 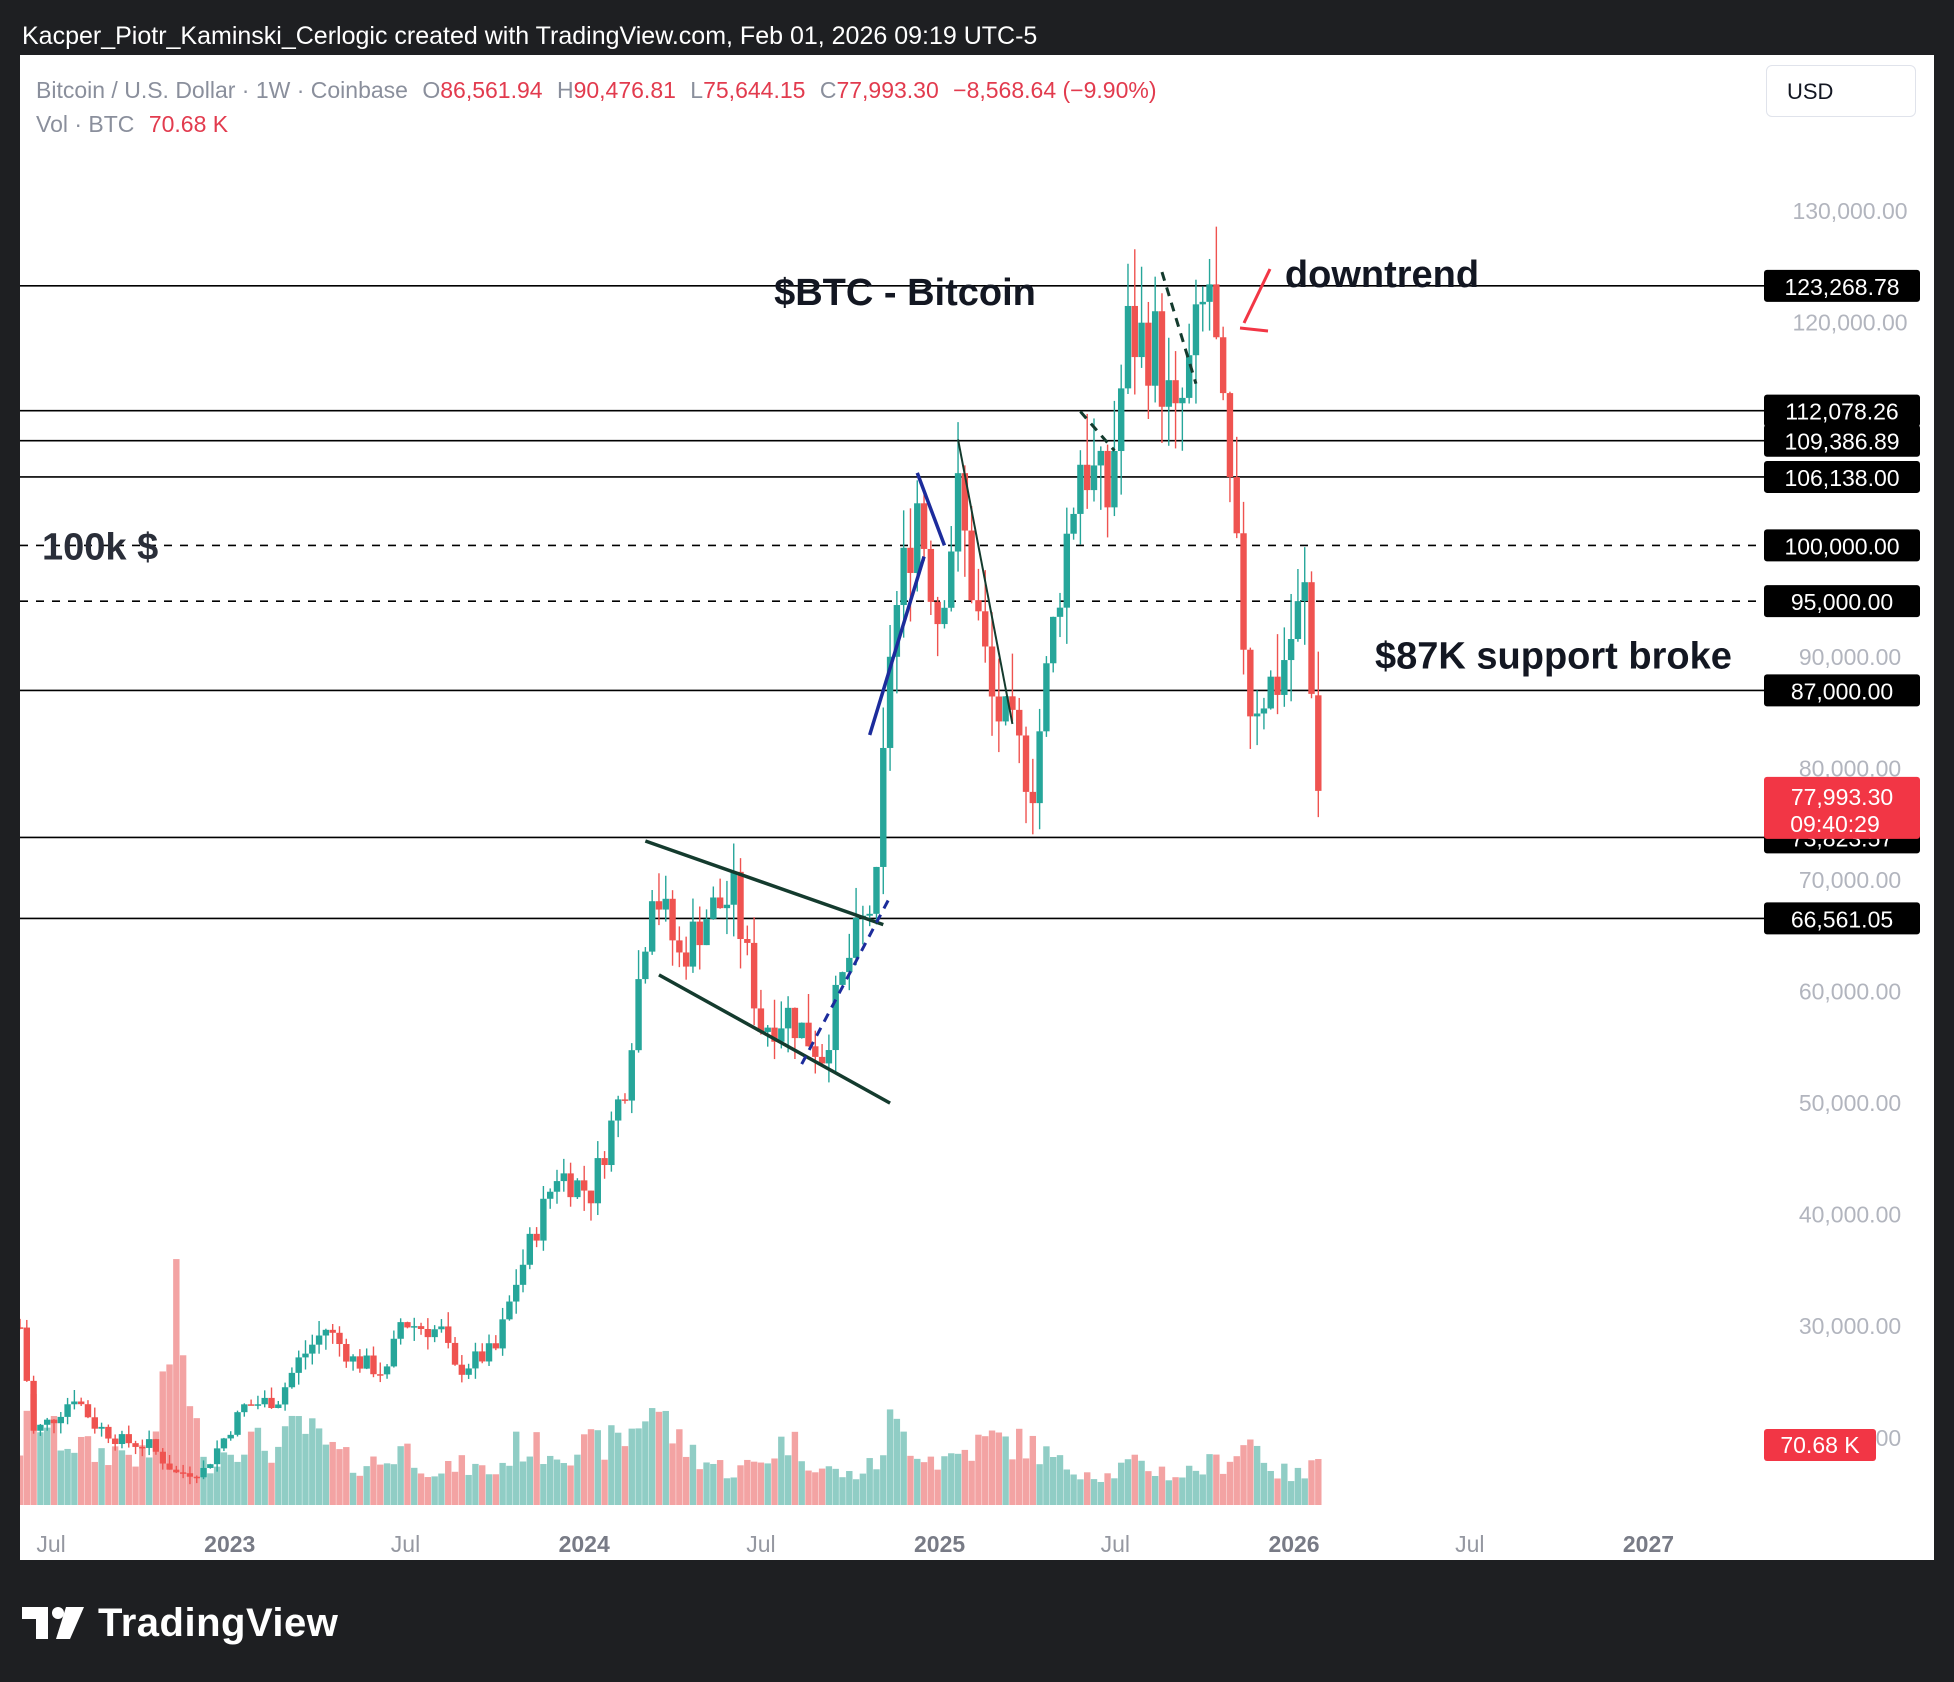 What do you see at coordinates (1842, 440) in the screenshot?
I see `price-level-tag` at bounding box center [1842, 440].